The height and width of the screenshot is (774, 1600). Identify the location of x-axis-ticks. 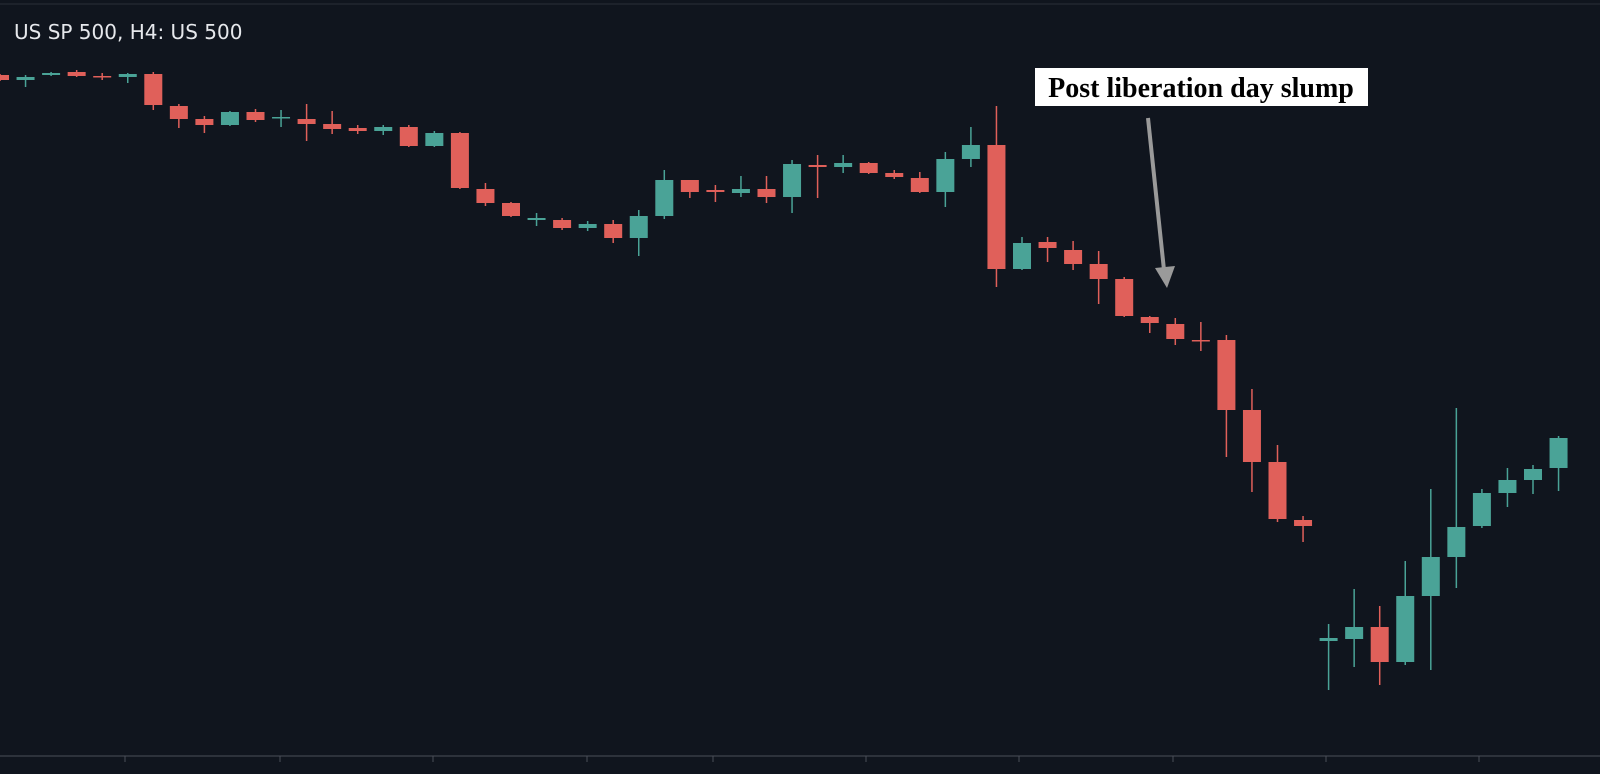
(802, 759).